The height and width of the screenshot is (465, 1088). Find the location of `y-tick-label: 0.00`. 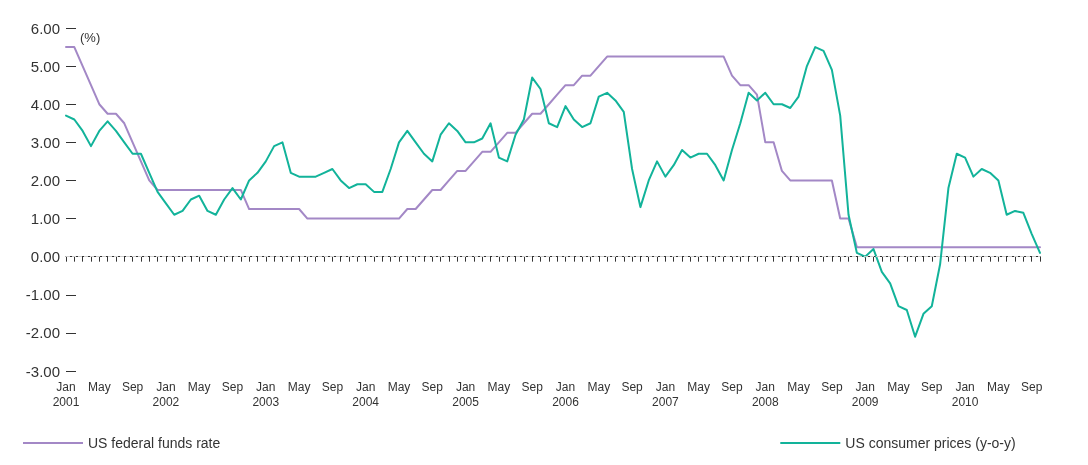

y-tick-label: 0.00 is located at coordinates (45, 257).